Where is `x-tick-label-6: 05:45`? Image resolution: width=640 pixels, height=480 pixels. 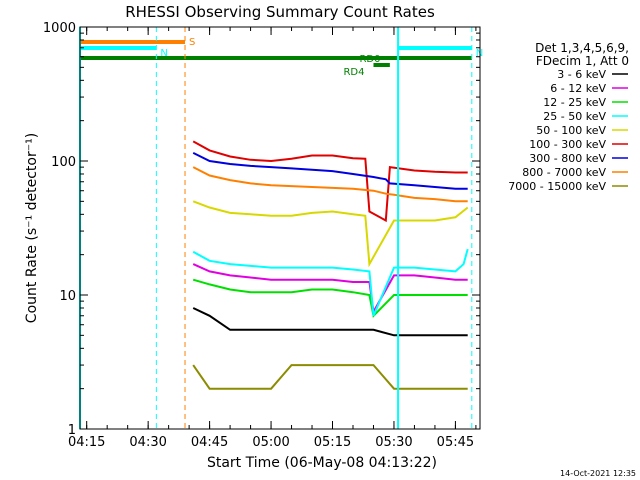
x-tick-label-6: 05:45 is located at coordinates (455, 442).